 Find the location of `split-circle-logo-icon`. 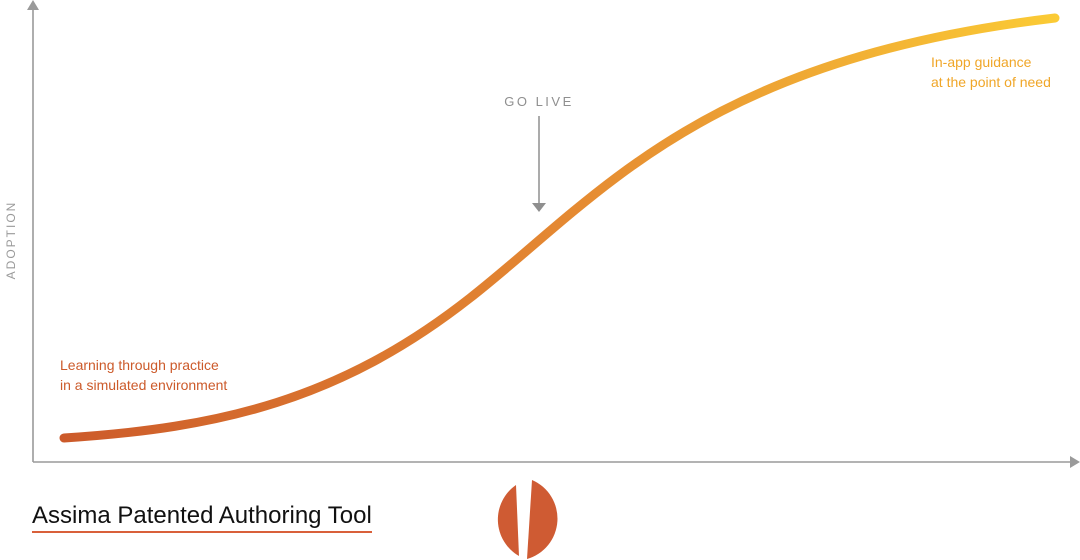

split-circle-logo-icon is located at coordinates (527, 519).